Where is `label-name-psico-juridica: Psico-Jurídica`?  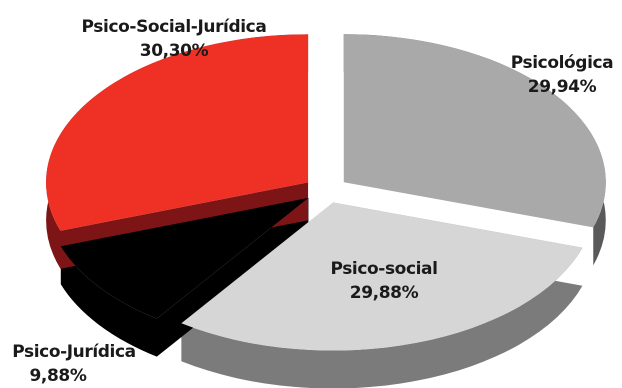 label-name-psico-juridica: Psico-Jurídica is located at coordinates (74, 352).